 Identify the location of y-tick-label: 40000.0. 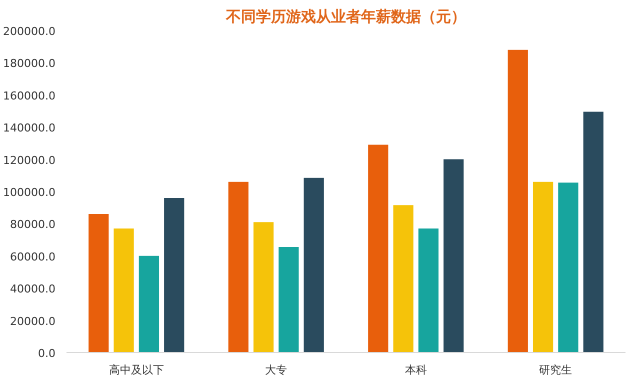
(33, 289).